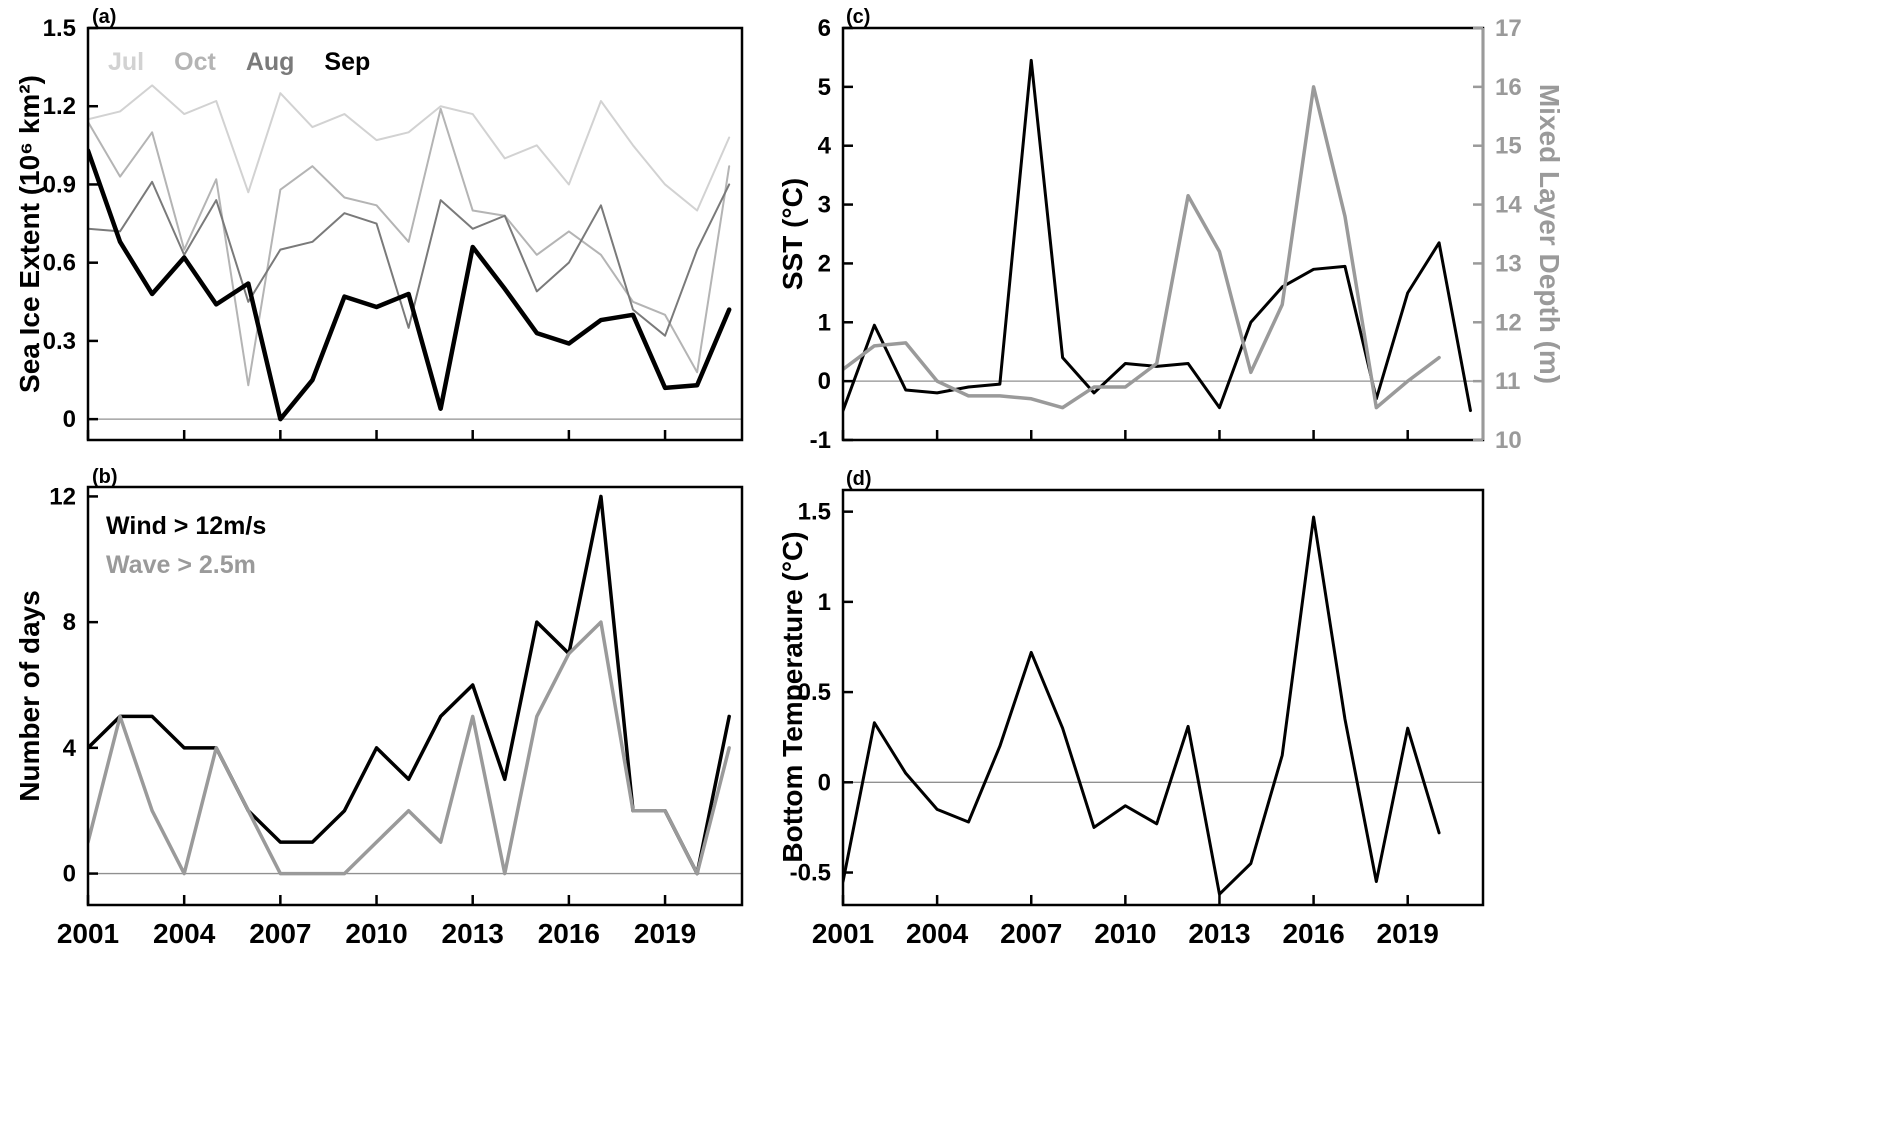  What do you see at coordinates (59, 341) in the screenshot?
I see `svg-text: 0.3` at bounding box center [59, 341].